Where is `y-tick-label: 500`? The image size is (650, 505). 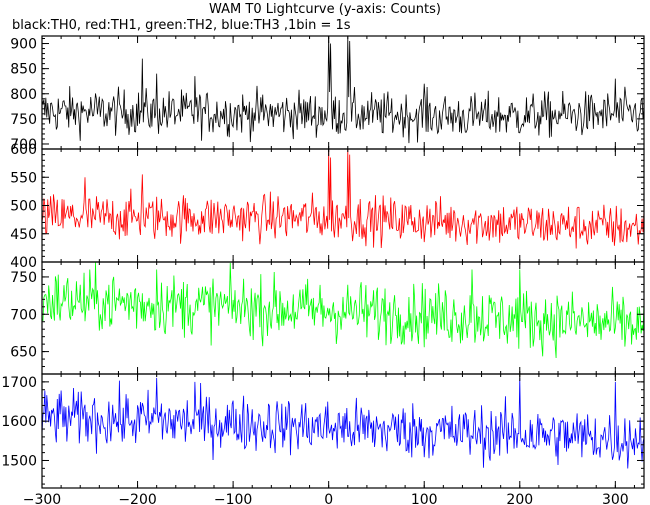 y-tick-label: 500 is located at coordinates (23, 207).